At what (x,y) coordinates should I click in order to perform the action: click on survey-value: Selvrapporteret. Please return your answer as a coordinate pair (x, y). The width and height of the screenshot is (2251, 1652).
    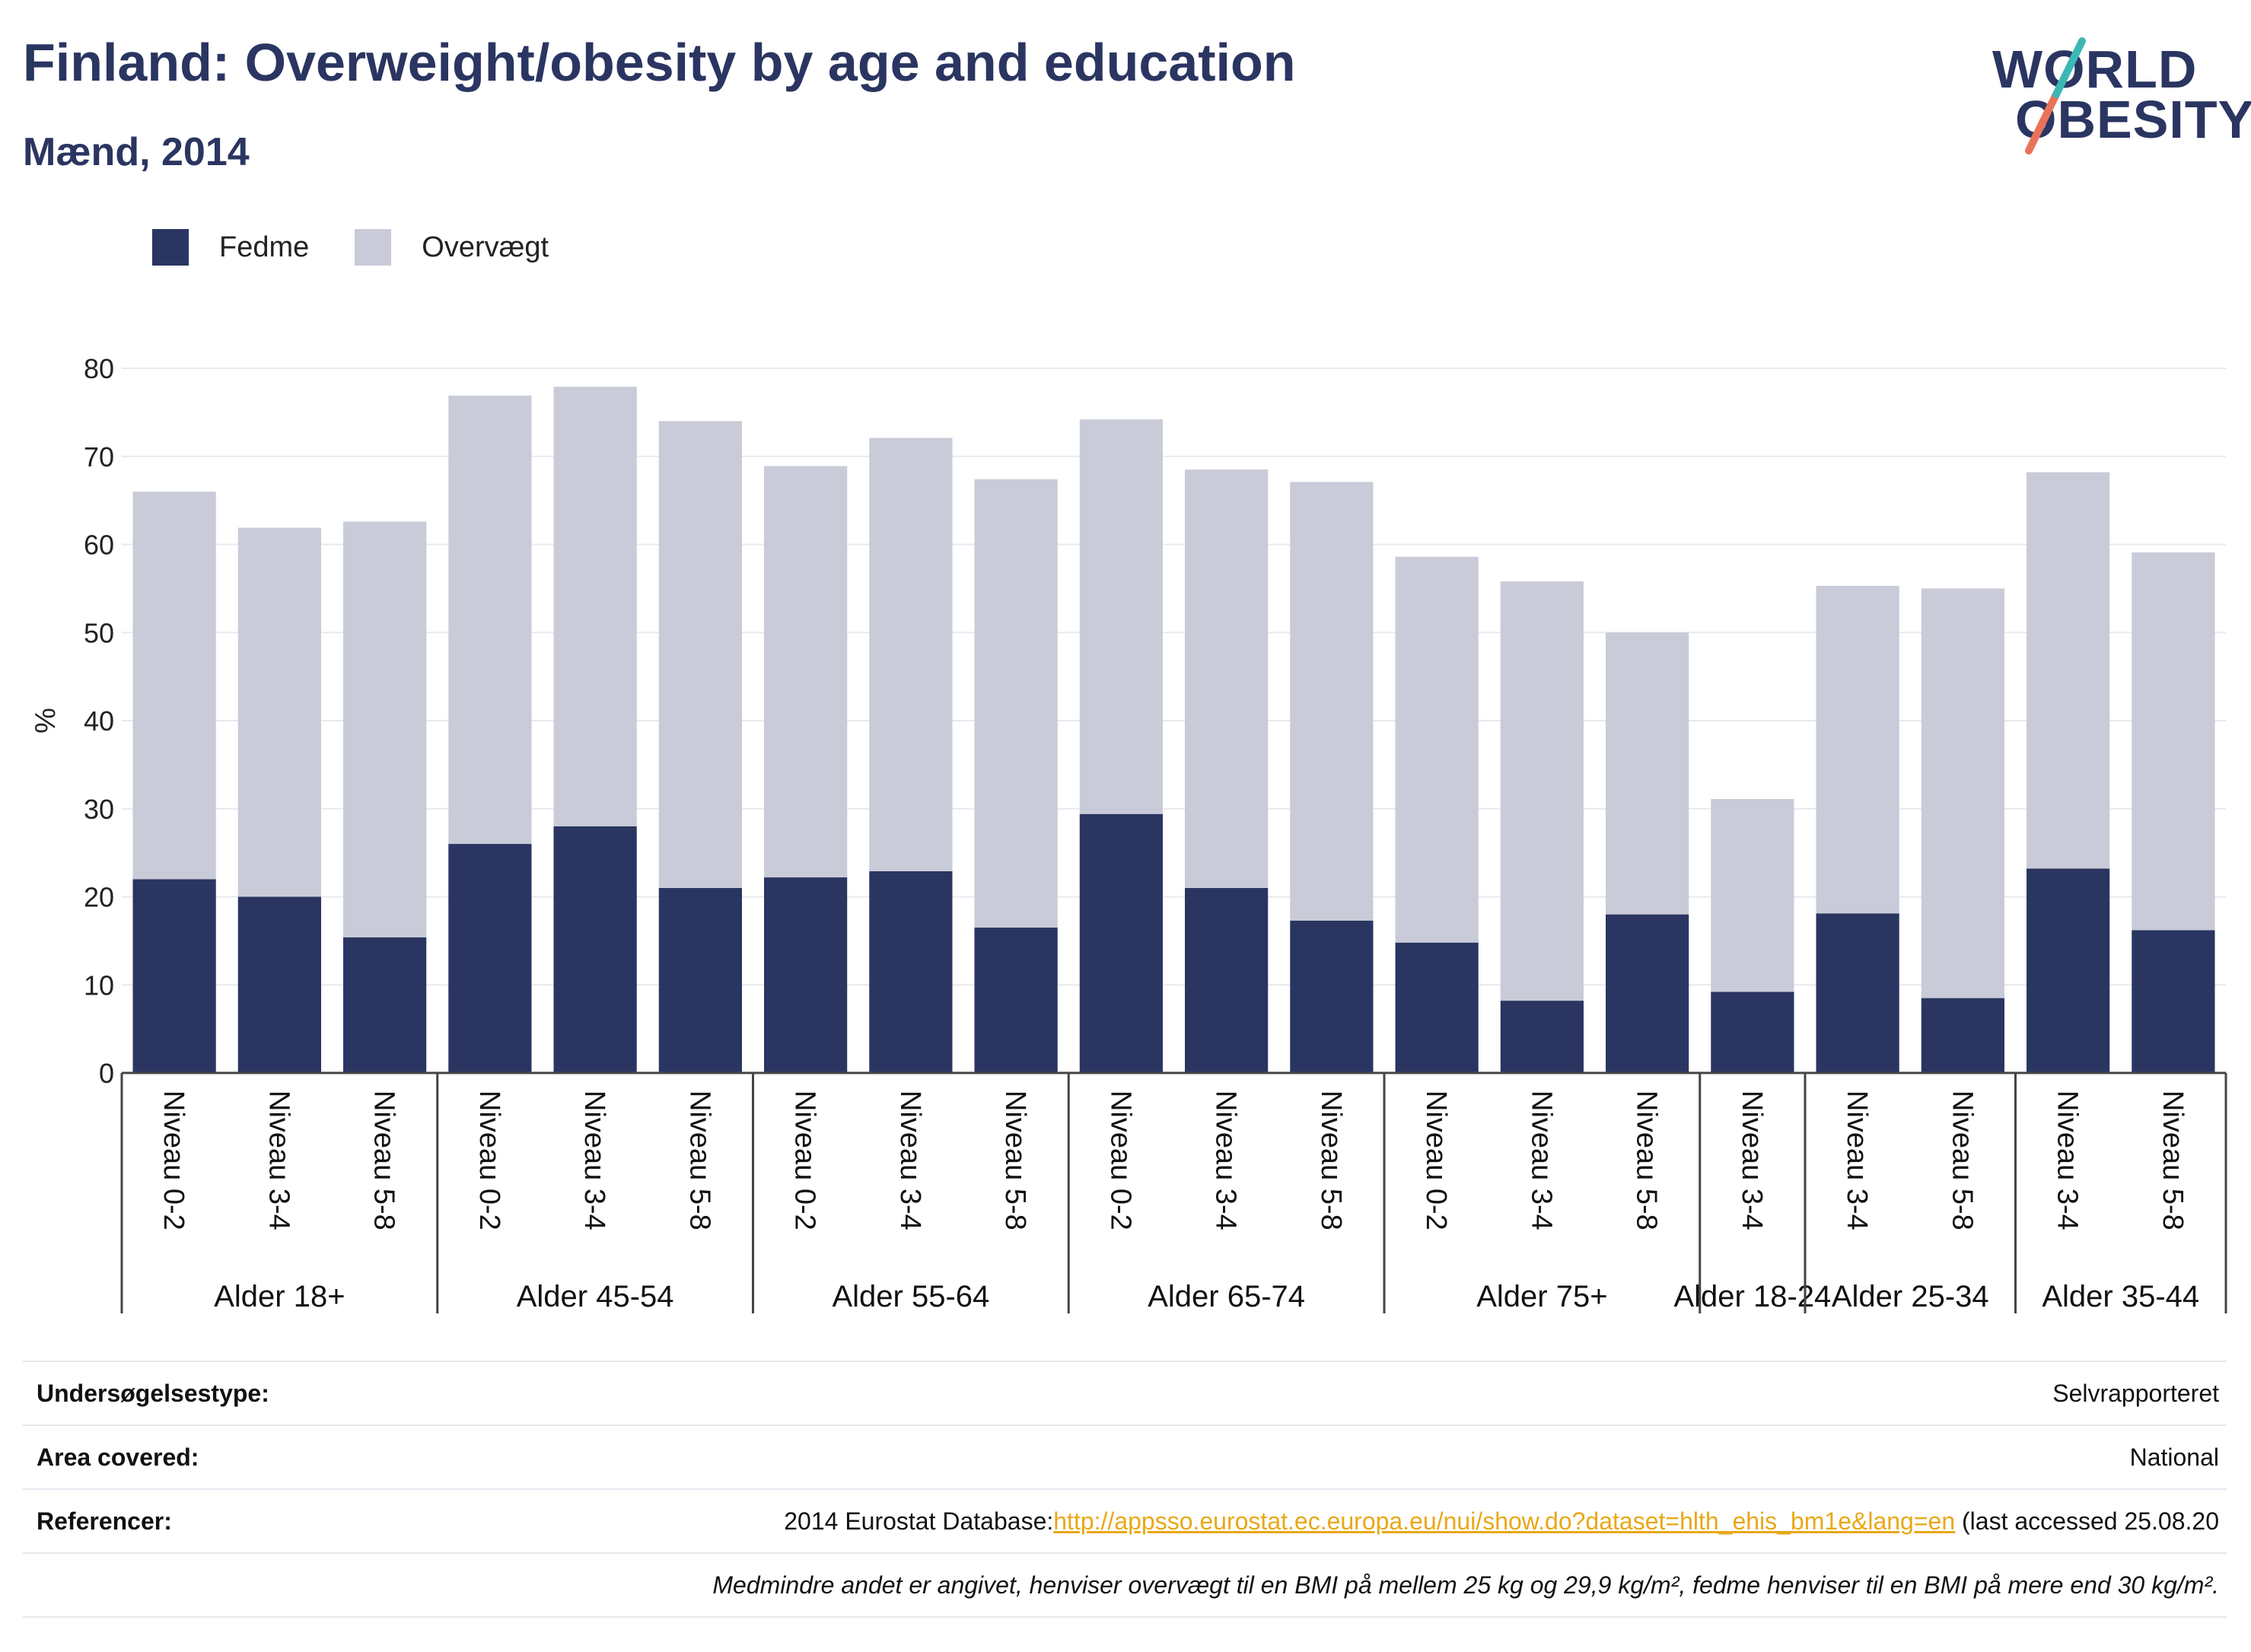
    Looking at the image, I should click on (2135, 1393).